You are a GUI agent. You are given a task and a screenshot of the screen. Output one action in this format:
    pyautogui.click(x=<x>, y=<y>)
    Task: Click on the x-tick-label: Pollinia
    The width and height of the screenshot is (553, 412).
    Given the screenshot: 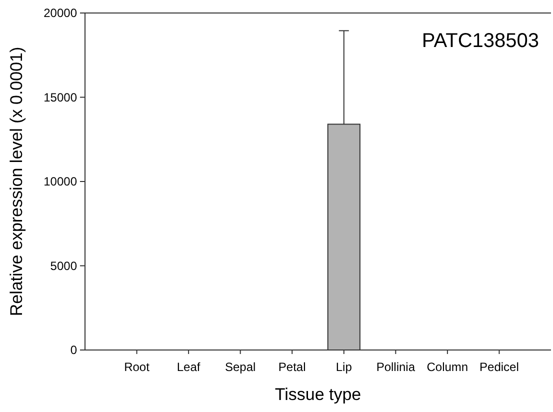 What is the action you would take?
    pyautogui.click(x=396, y=367)
    